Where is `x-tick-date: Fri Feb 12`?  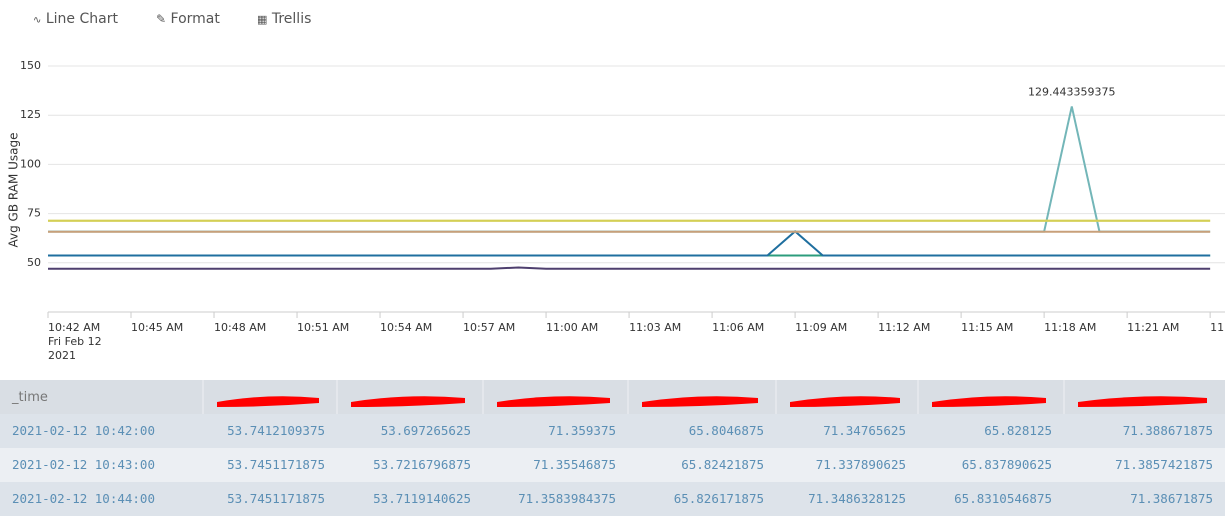 x-tick-date: Fri Feb 12 is located at coordinates (75, 341).